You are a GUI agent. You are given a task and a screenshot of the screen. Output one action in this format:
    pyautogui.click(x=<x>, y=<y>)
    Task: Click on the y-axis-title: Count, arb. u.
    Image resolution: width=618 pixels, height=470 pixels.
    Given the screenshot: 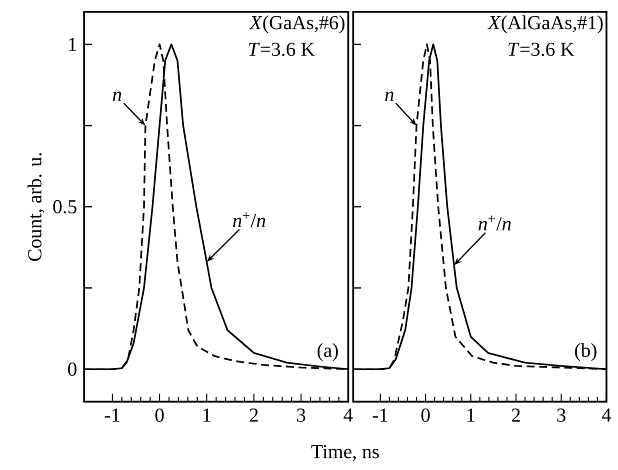 What is the action you would take?
    pyautogui.click(x=36, y=207)
    